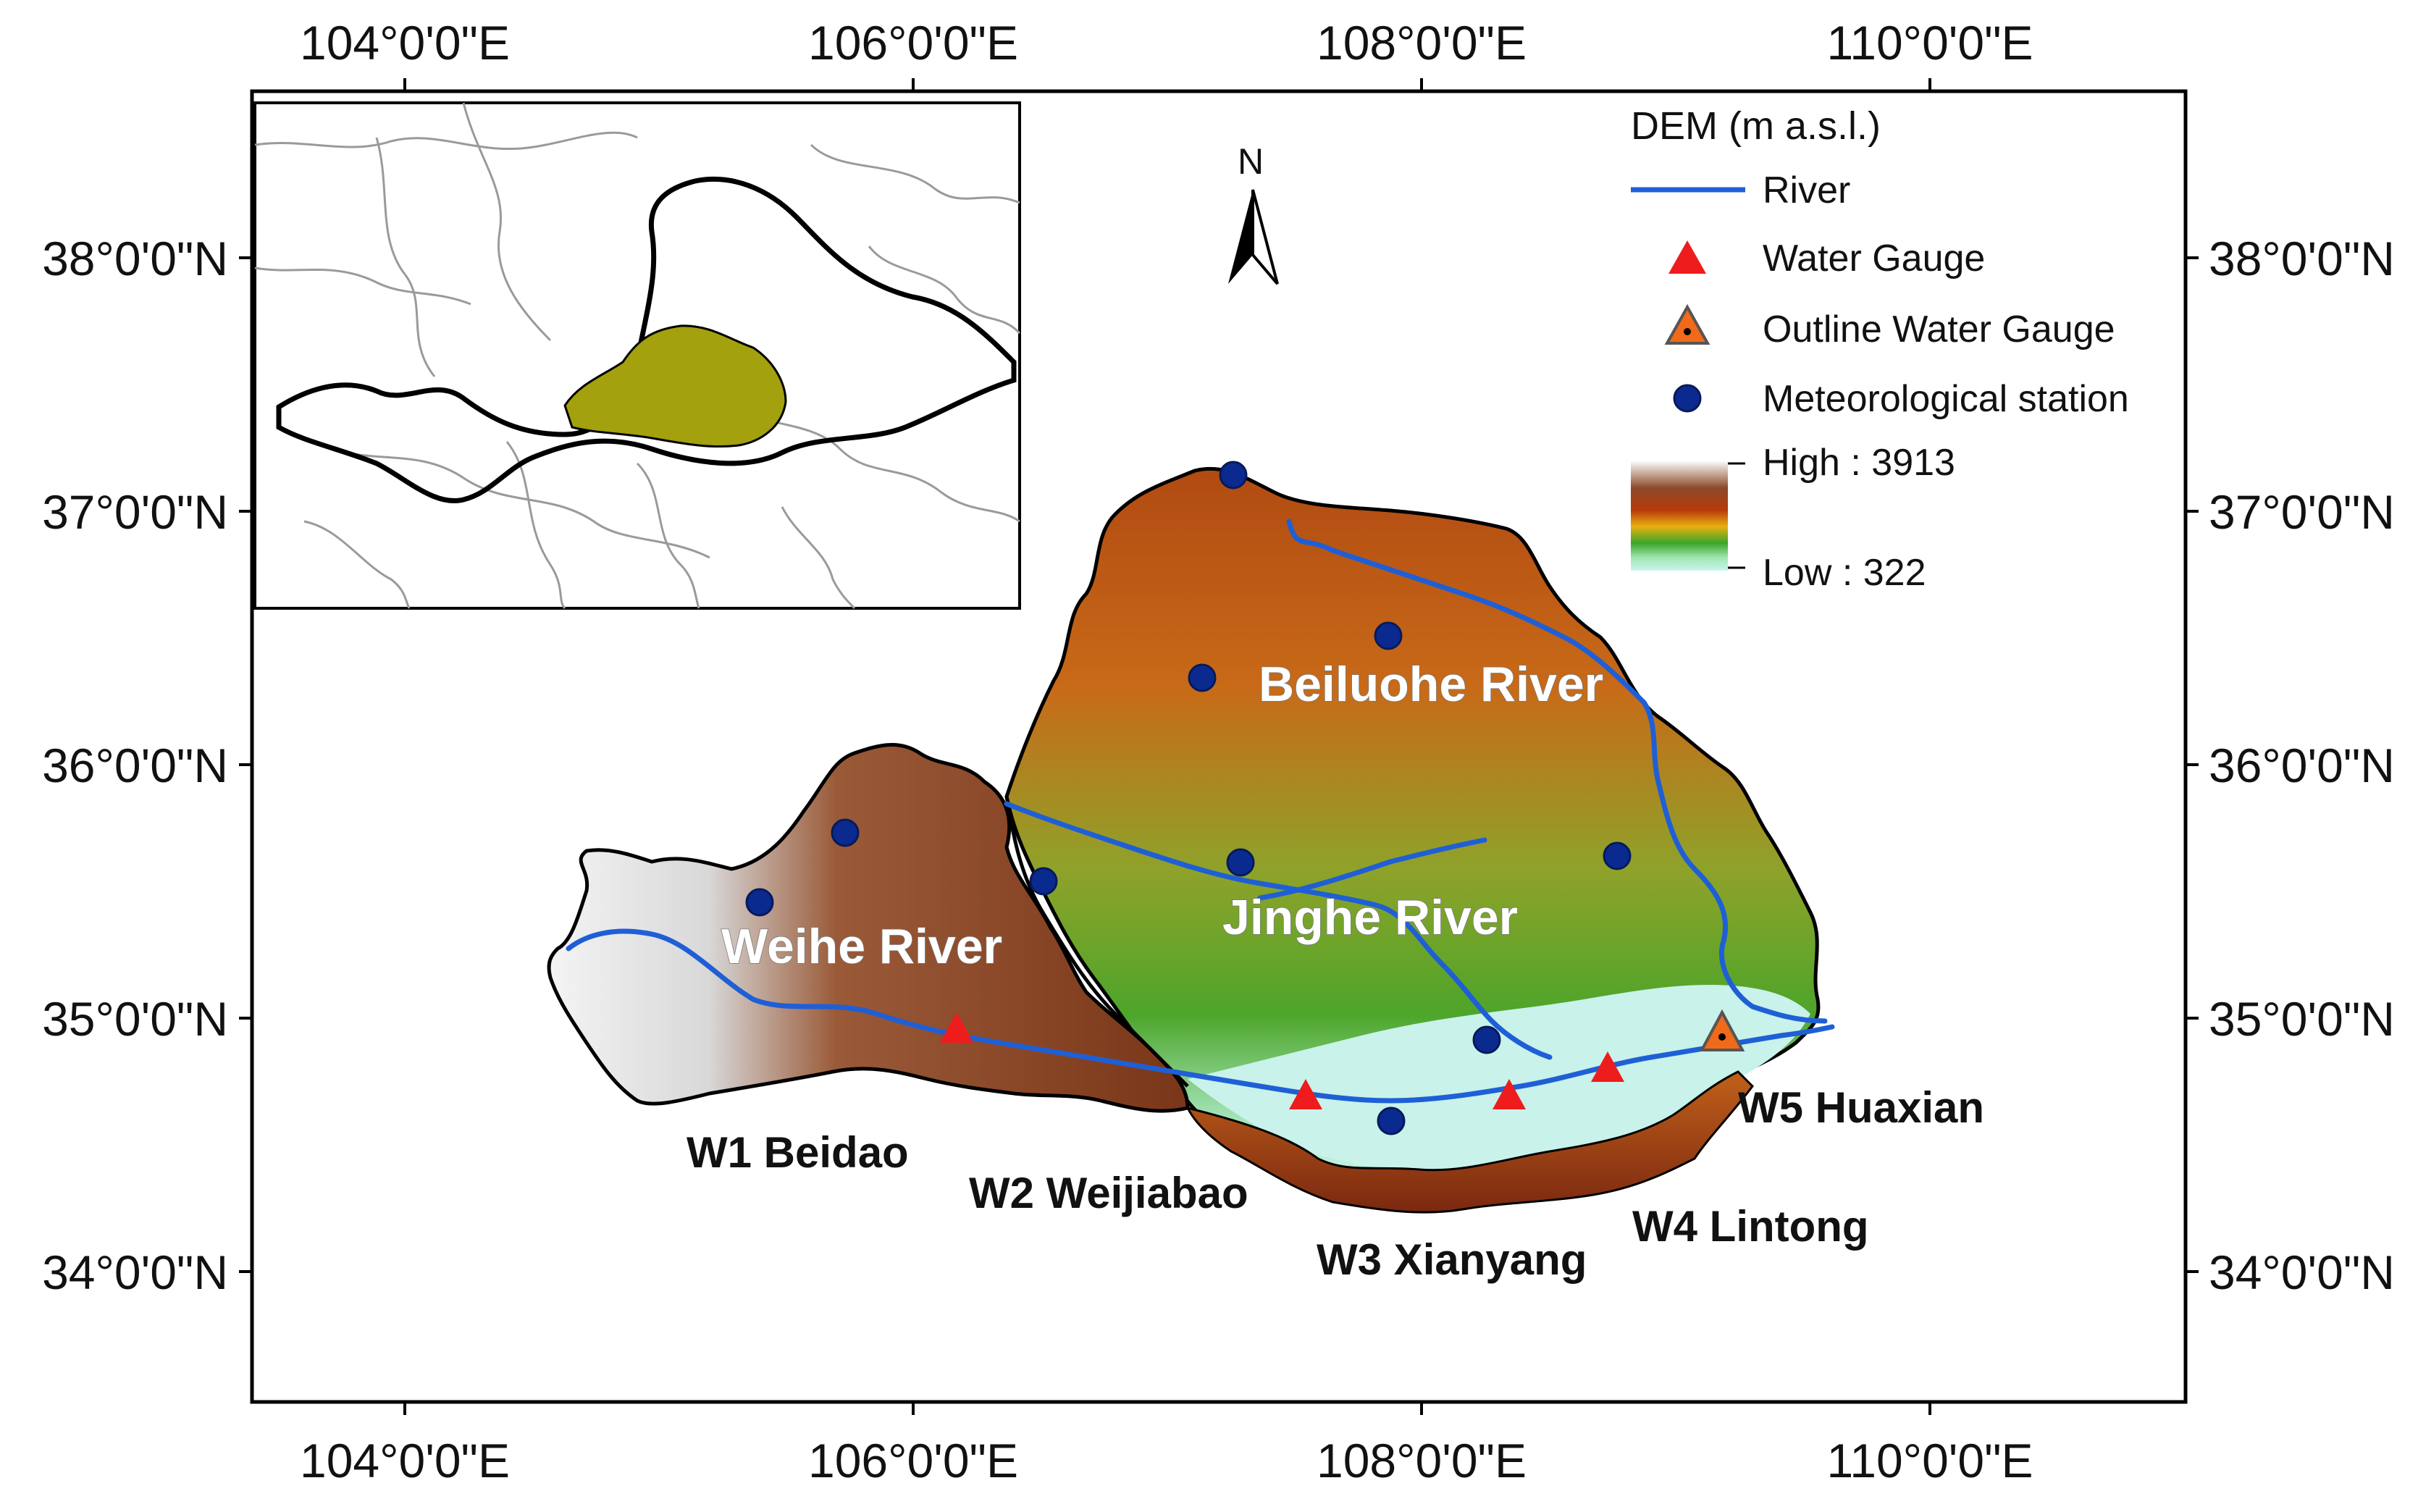 The image size is (2418, 1512). What do you see at coordinates (1939, 329) in the screenshot?
I see `legend-label-outline-gauge: Outline Water Gauge` at bounding box center [1939, 329].